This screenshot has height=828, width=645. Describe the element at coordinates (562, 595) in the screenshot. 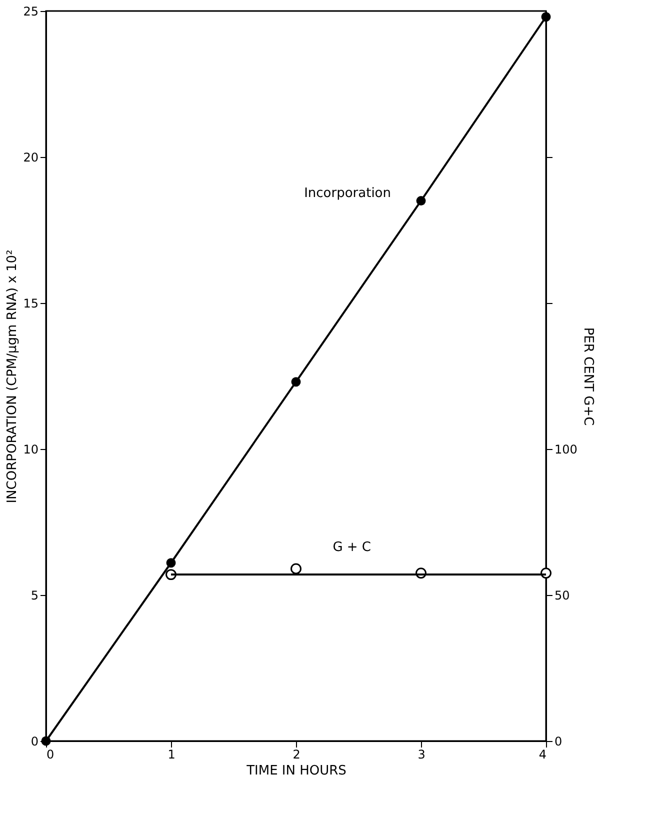

I see `y2-tick-label: 50` at that location.